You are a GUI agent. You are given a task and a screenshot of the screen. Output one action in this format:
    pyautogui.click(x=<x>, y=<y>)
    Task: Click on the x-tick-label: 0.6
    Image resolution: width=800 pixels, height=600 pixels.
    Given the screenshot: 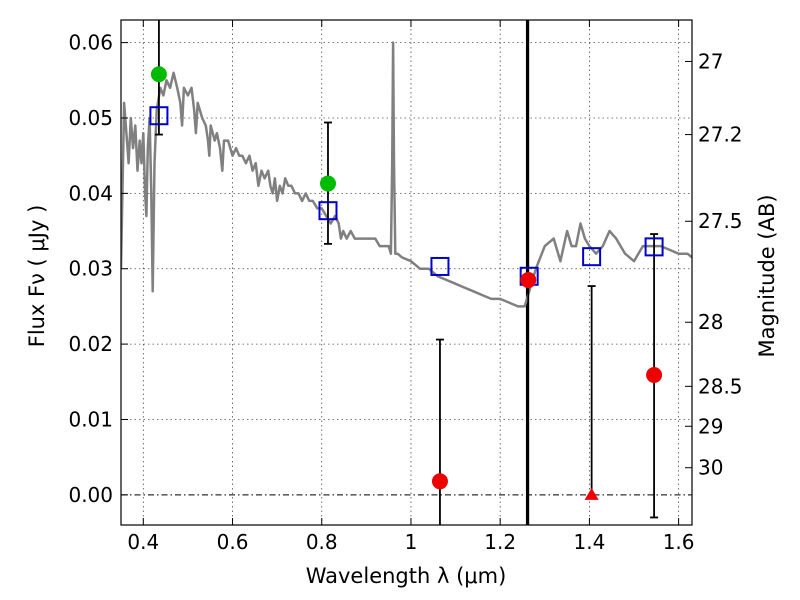 What is the action you would take?
    pyautogui.click(x=233, y=542)
    